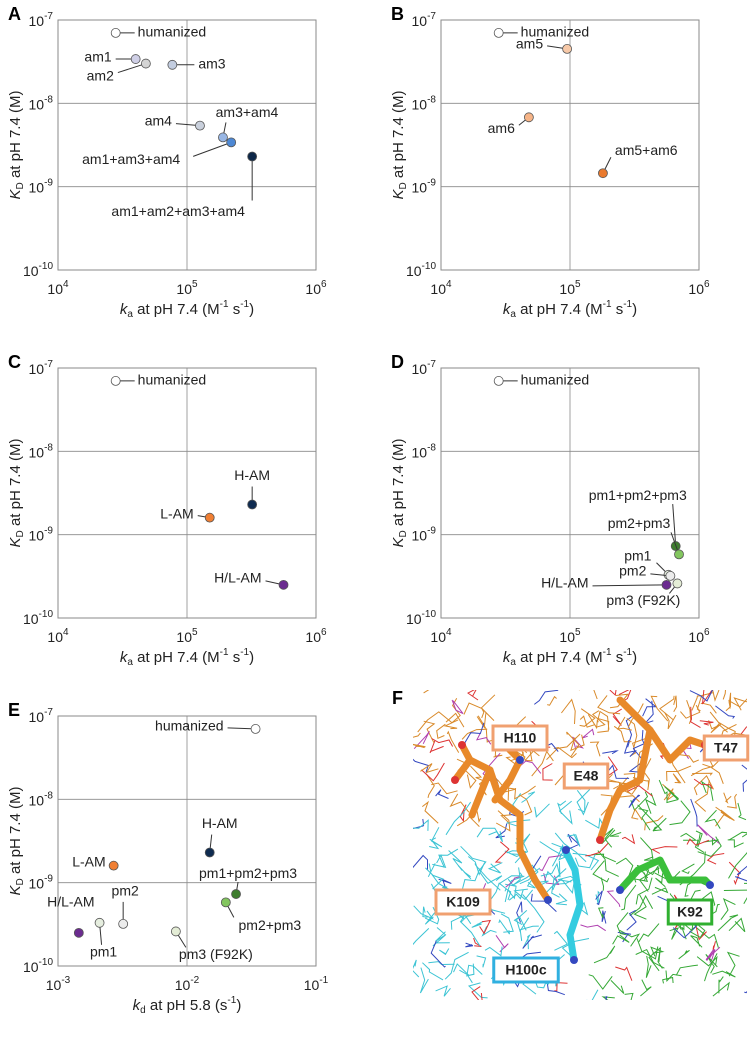  Describe the element at coordinates (41, 534) in the screenshot. I see `y-tick-label: 10⁻⁹` at that location.